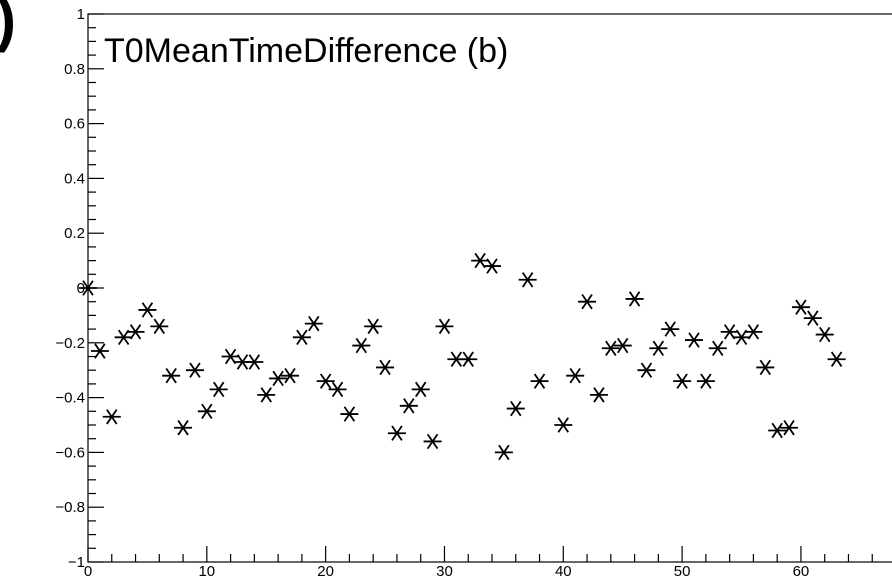 The width and height of the screenshot is (892, 578). What do you see at coordinates (325, 570) in the screenshot?
I see `x-tick-label: 20` at bounding box center [325, 570].